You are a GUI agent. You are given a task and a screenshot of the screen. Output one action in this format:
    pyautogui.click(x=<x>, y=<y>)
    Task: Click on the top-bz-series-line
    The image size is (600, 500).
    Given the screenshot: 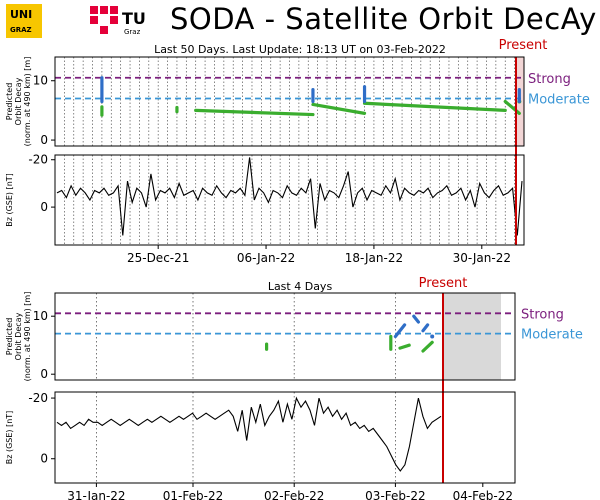 What is the action you would take?
    pyautogui.click(x=289, y=196)
    